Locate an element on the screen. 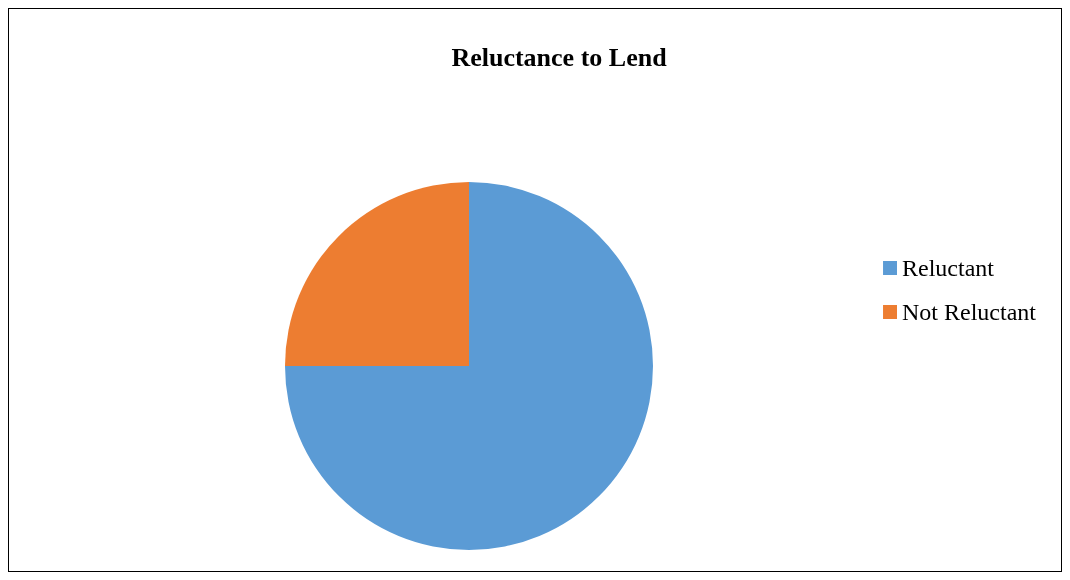 The height and width of the screenshot is (580, 1070). legend-label: Reluctant is located at coordinates (948, 268).